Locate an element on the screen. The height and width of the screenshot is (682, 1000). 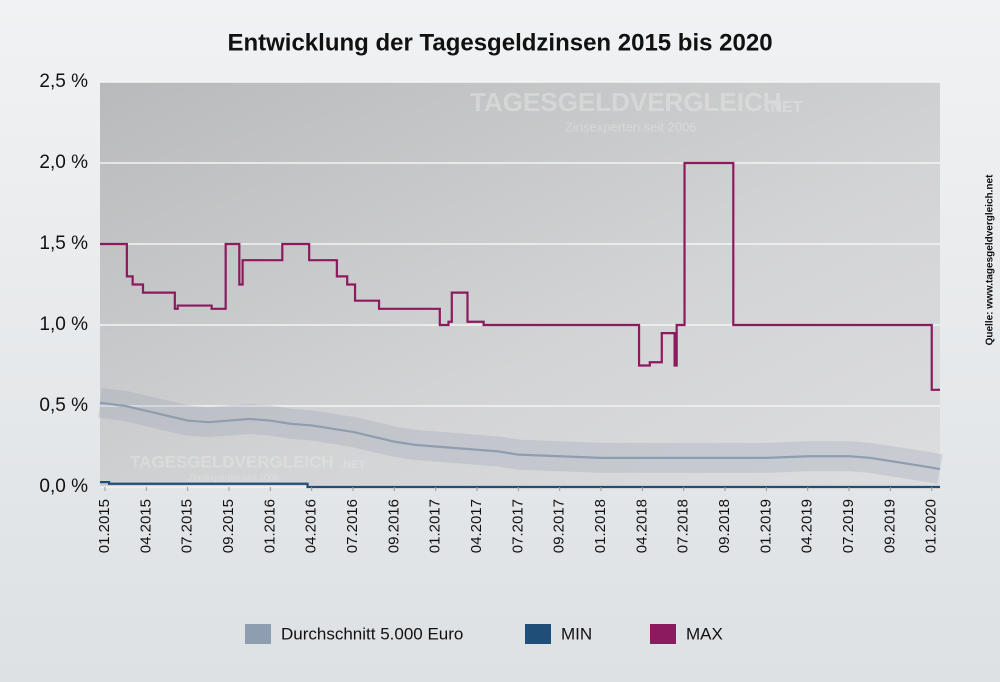
y-tick-label: 0,5 % is located at coordinates (63, 405).